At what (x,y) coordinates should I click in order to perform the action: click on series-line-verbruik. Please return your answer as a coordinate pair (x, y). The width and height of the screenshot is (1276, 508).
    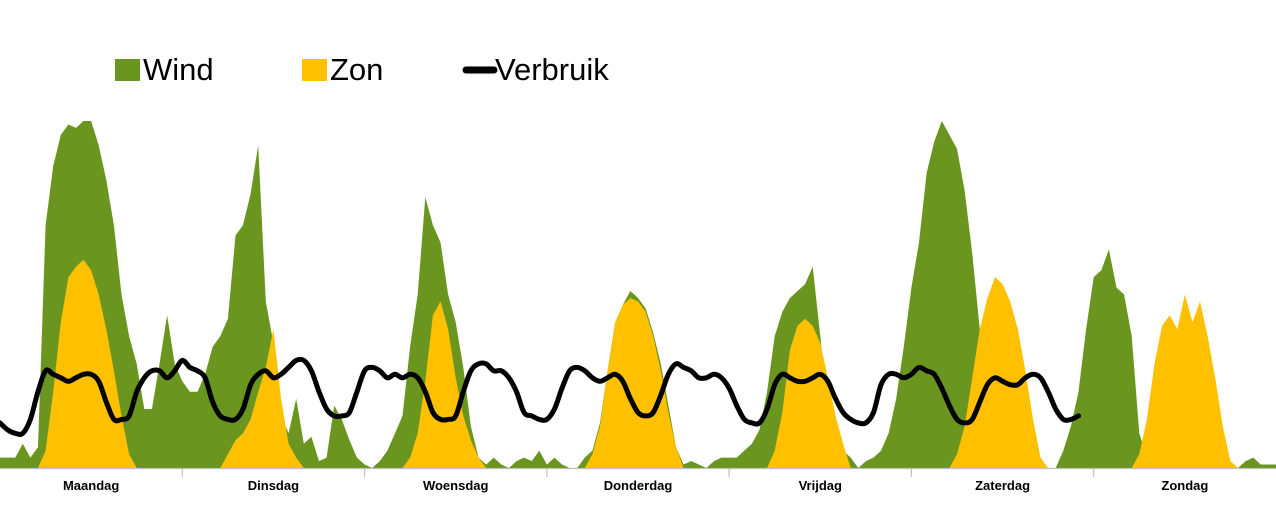
    Looking at the image, I should click on (540, 396).